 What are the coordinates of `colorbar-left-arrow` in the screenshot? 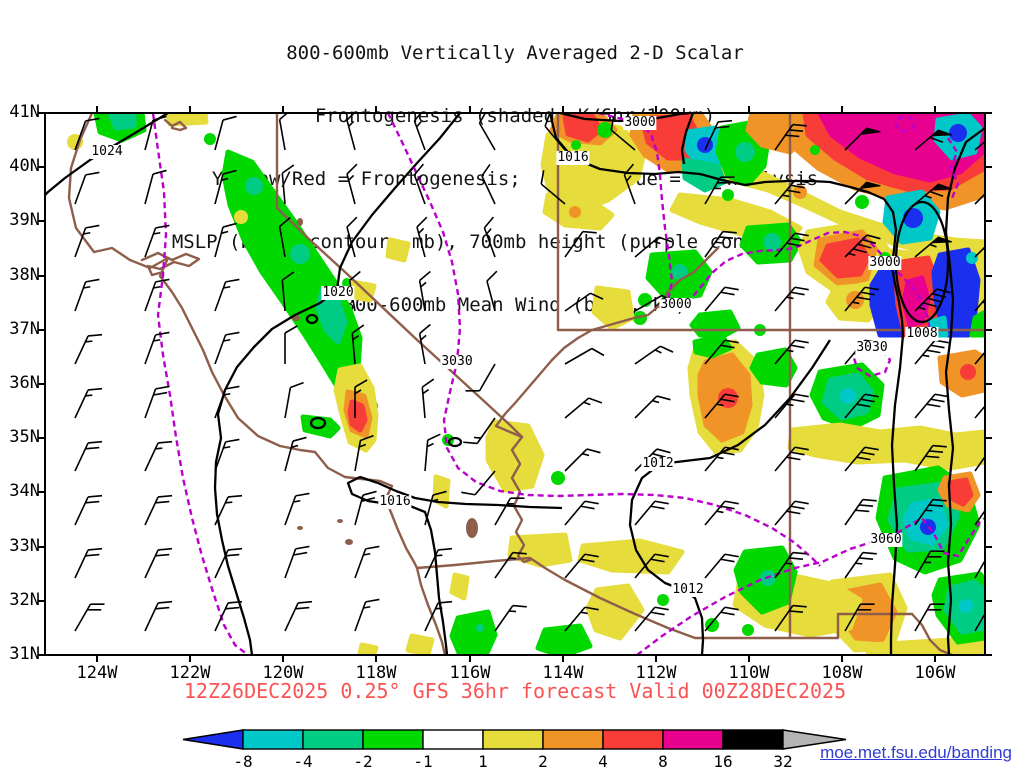 It's located at (213, 739).